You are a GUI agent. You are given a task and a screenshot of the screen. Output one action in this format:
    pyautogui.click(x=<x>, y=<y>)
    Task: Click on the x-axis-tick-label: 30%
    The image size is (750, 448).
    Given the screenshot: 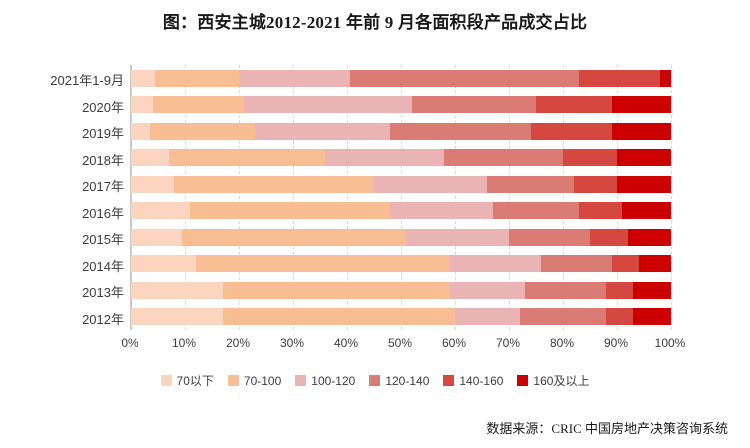 What is the action you would take?
    pyautogui.click(x=292, y=343)
    